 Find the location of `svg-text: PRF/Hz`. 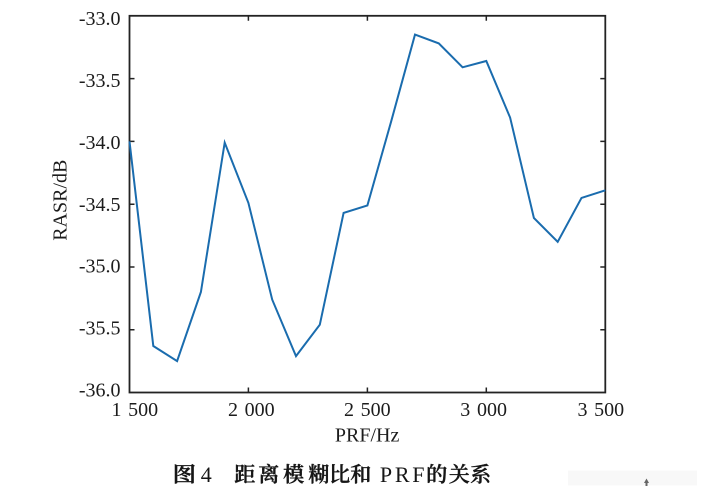

svg-text: PRF/Hz is located at coordinates (367, 436).